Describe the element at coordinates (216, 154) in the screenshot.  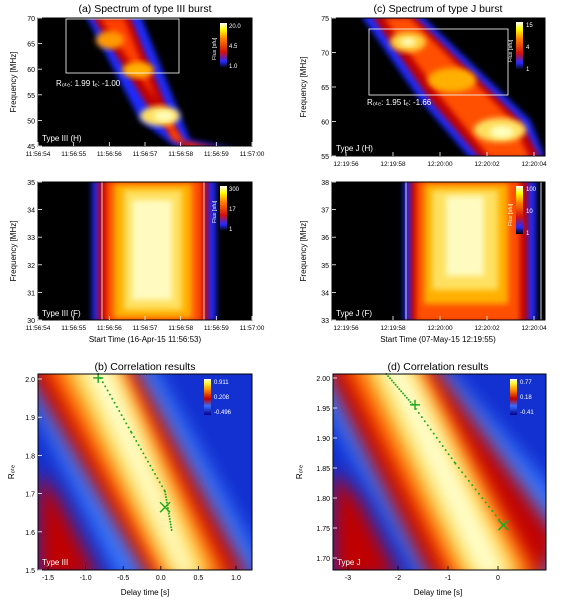
I see `x-tick-label: 11:56:59` at that location.